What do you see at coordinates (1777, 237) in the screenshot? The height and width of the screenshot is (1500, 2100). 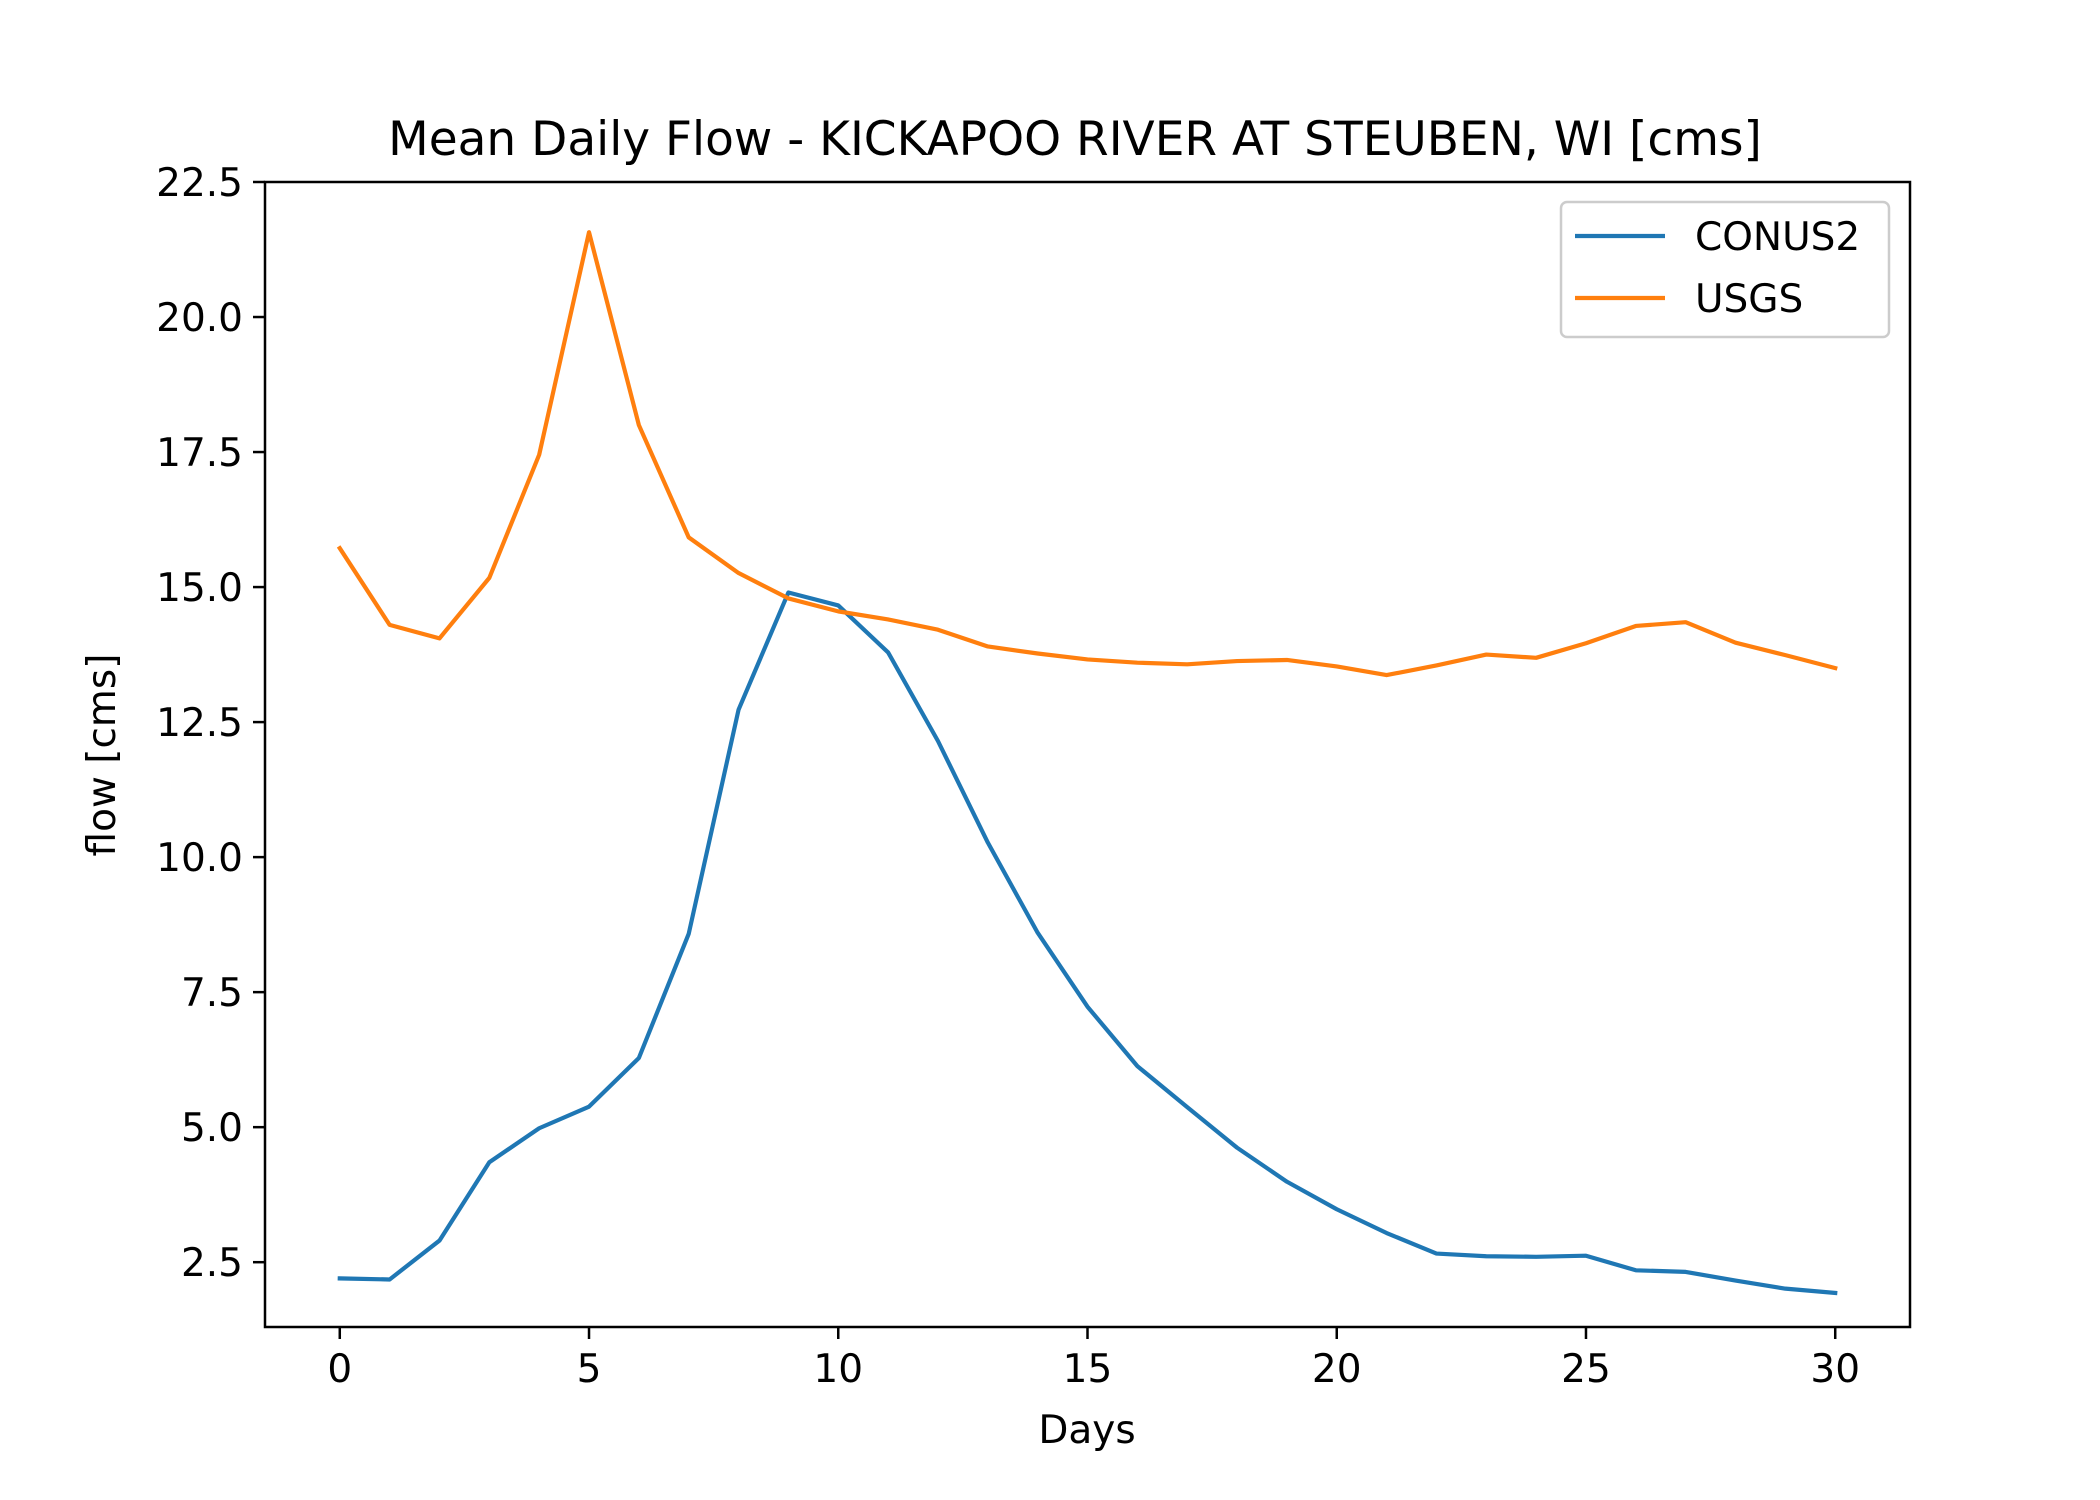 I see `legend-label-conus2: CONUS2` at bounding box center [1777, 237].